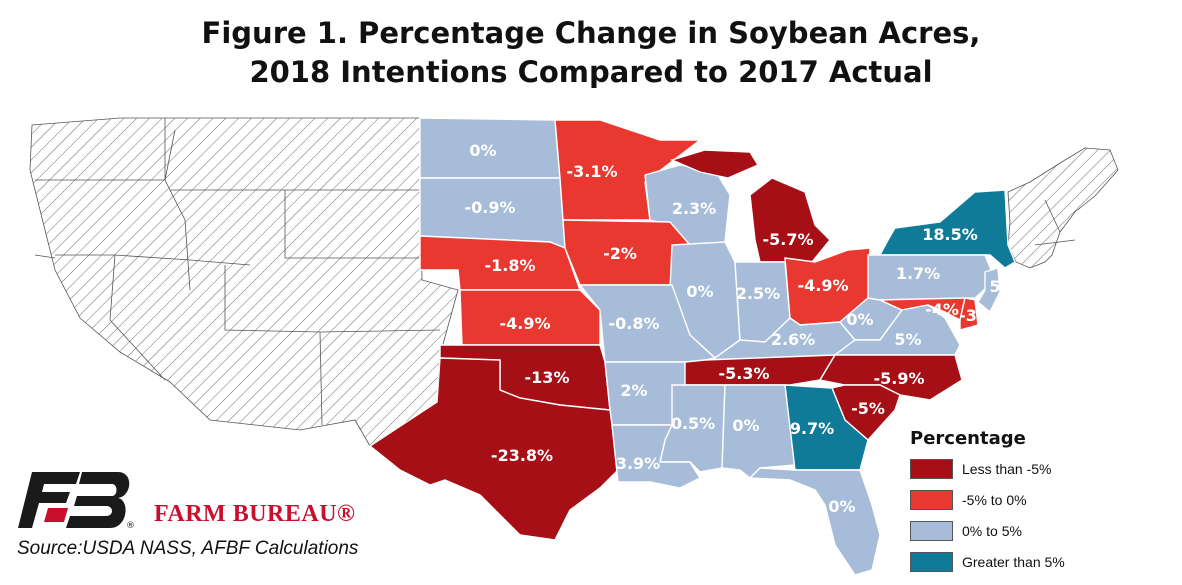 This screenshot has height=585, width=1182. I want to click on legend-item-minus5-to-0: -5% to 0%, so click(1035, 500).